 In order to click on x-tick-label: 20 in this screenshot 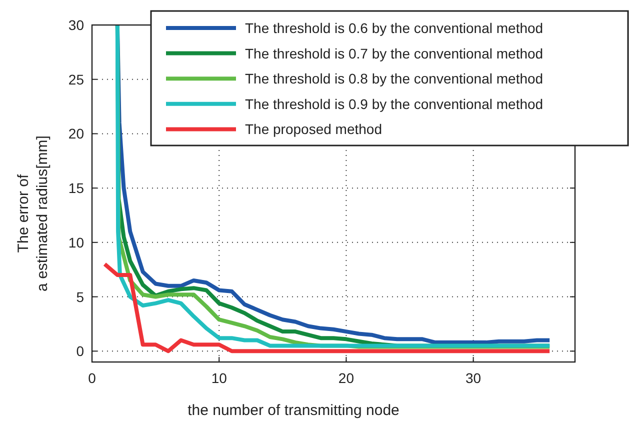, I will do `click(346, 378)`.